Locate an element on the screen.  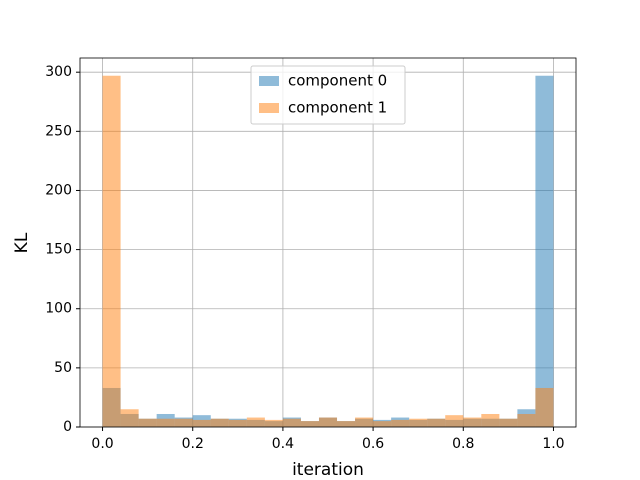
legend-label: component 0 is located at coordinates (337, 81).